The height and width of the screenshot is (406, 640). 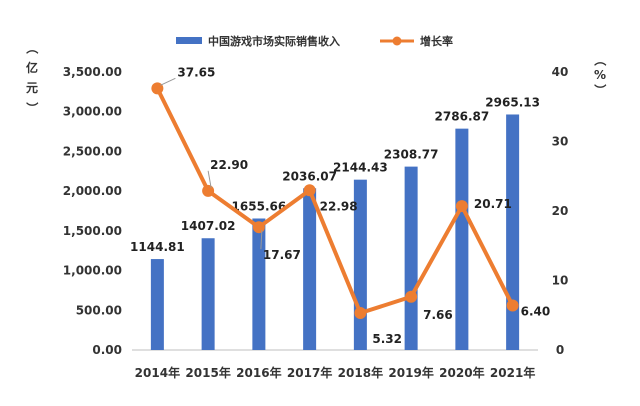 I want to click on x-tick-label: 2016年, so click(x=258, y=372).